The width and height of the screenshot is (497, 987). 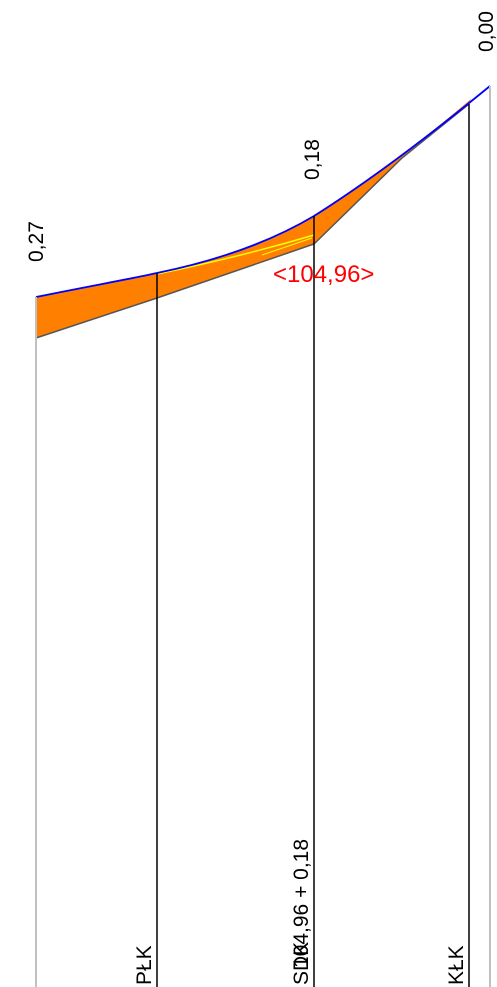 I want to click on inner-curve, so click(x=235, y=254).